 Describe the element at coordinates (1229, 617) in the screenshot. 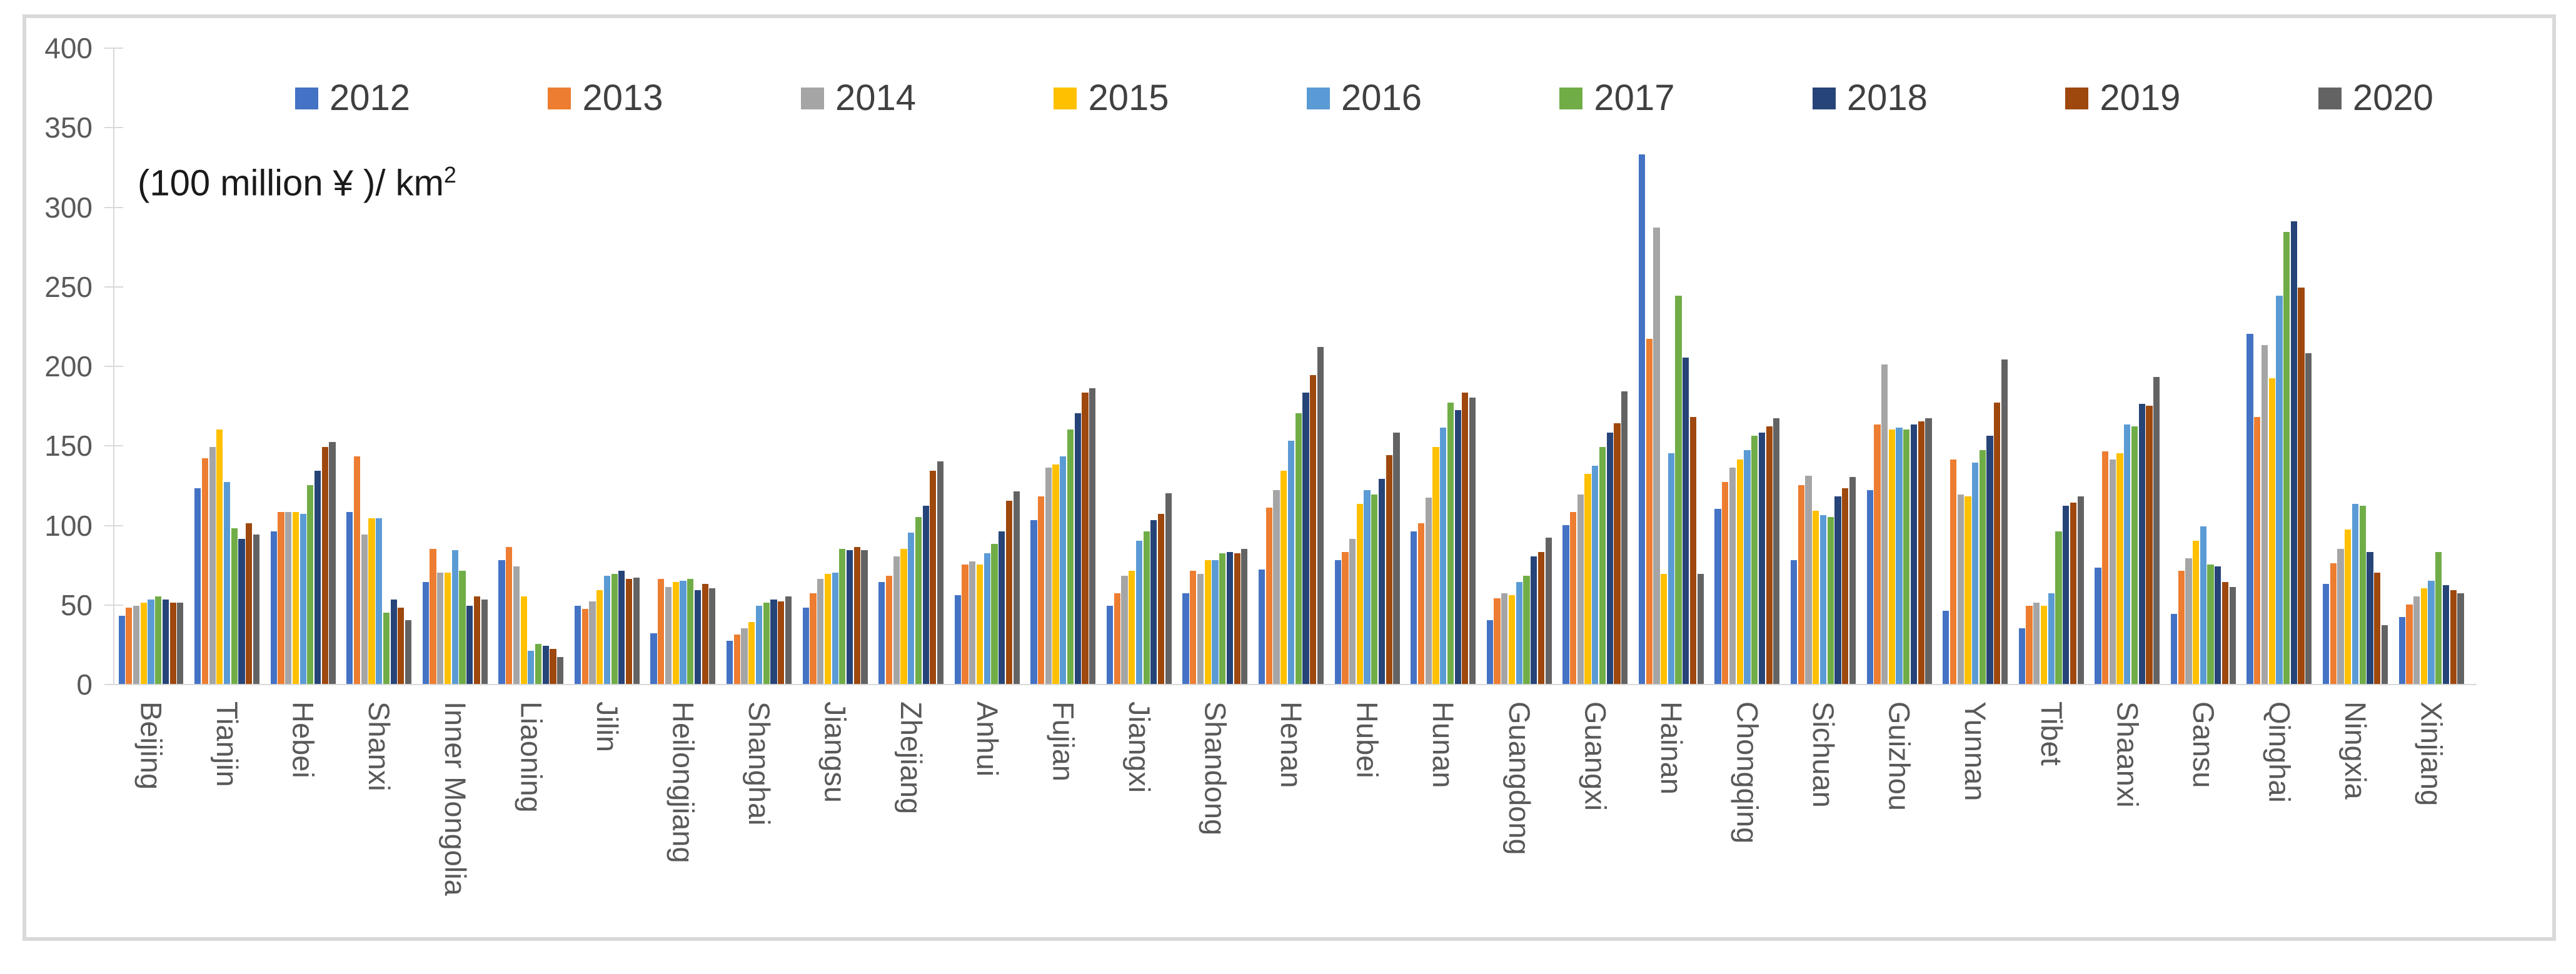

I see `bar-Shandong-2018` at that location.